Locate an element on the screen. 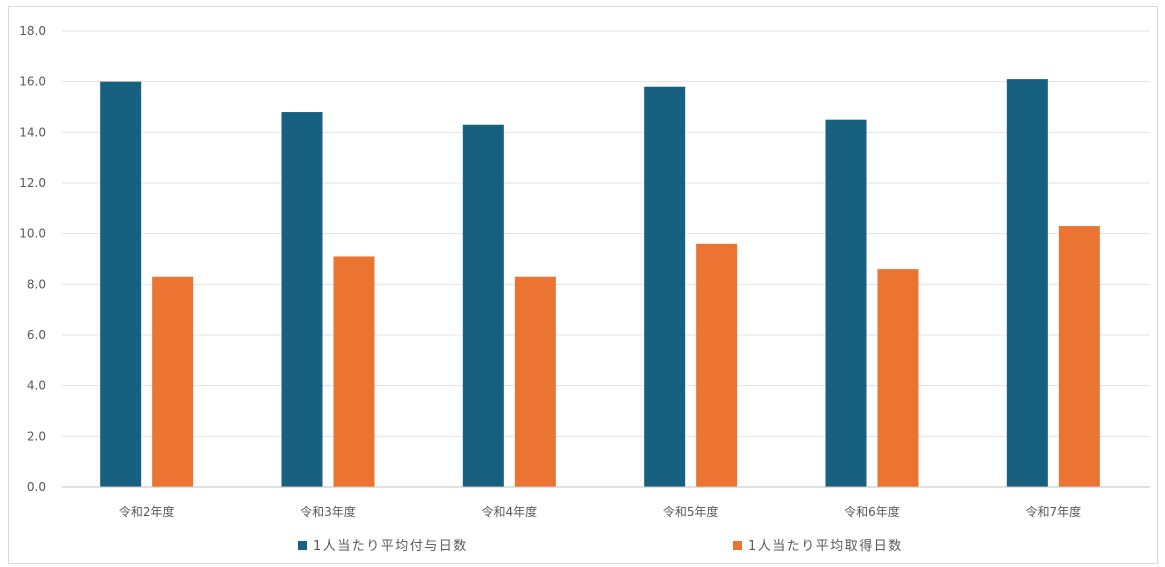 This screenshot has width=1165, height=567. y-tick-label: 4.0 is located at coordinates (36, 386).